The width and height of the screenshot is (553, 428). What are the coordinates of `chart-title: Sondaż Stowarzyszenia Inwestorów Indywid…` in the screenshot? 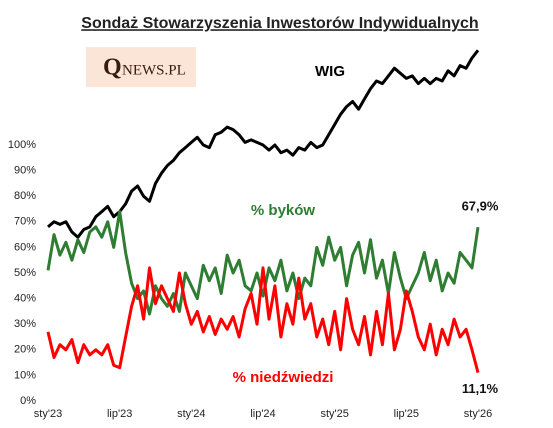 It's located at (279, 23).